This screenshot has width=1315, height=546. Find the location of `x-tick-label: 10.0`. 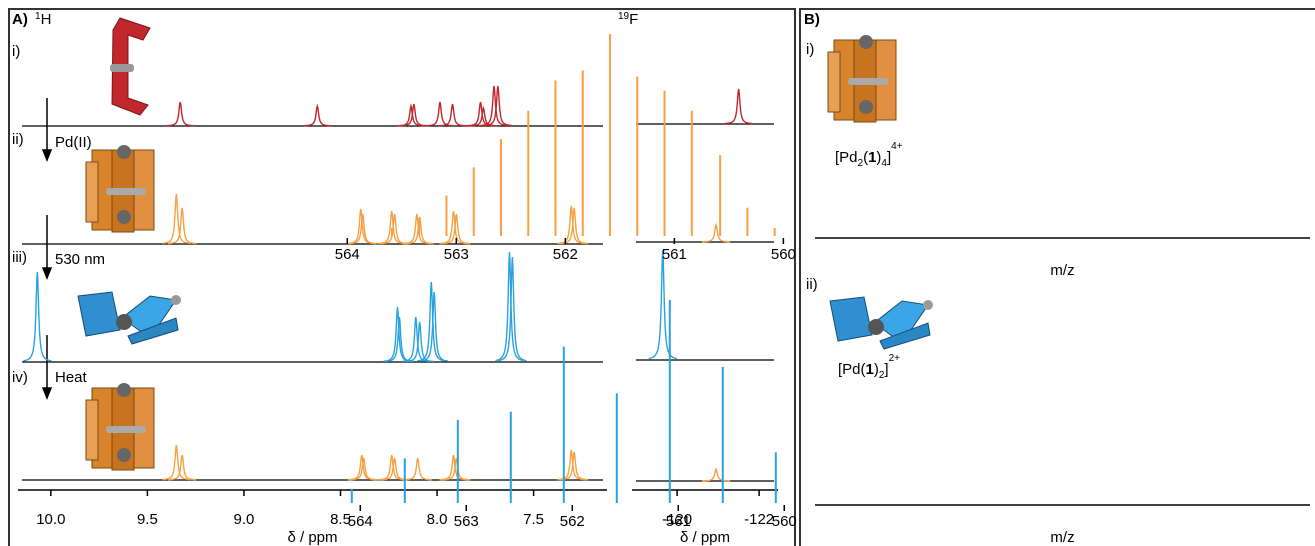

x-tick-label: 10.0 is located at coordinates (50, 519).